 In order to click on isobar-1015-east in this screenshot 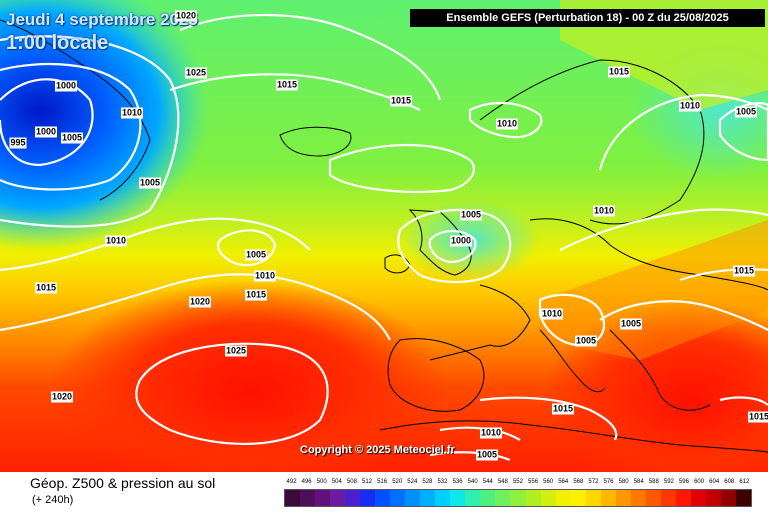, I will do `click(723, 275)`.